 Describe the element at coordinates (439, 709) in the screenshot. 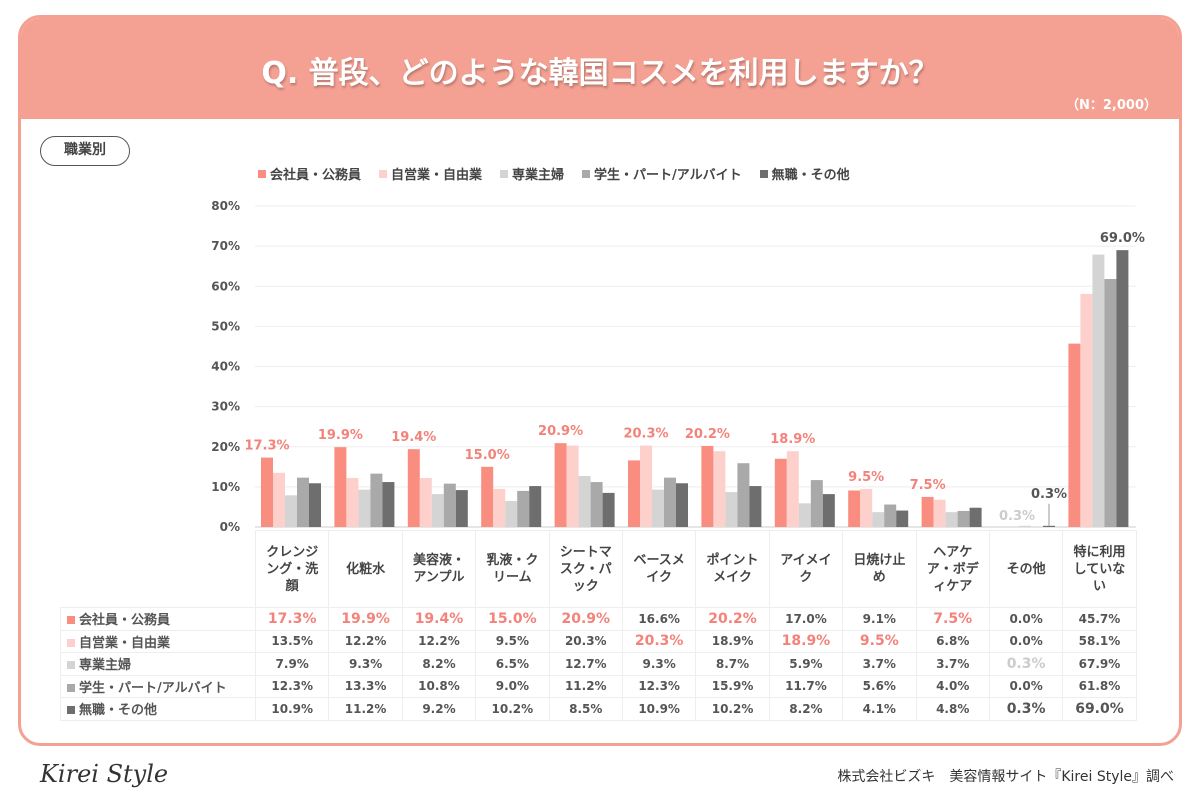

I see `table-cell: 9.2%` at that location.